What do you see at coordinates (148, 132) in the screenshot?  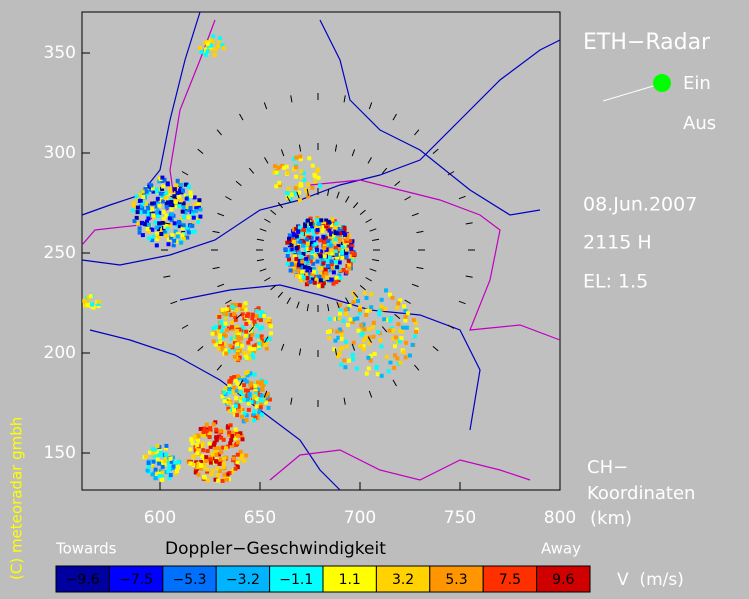 I see `border` at bounding box center [148, 132].